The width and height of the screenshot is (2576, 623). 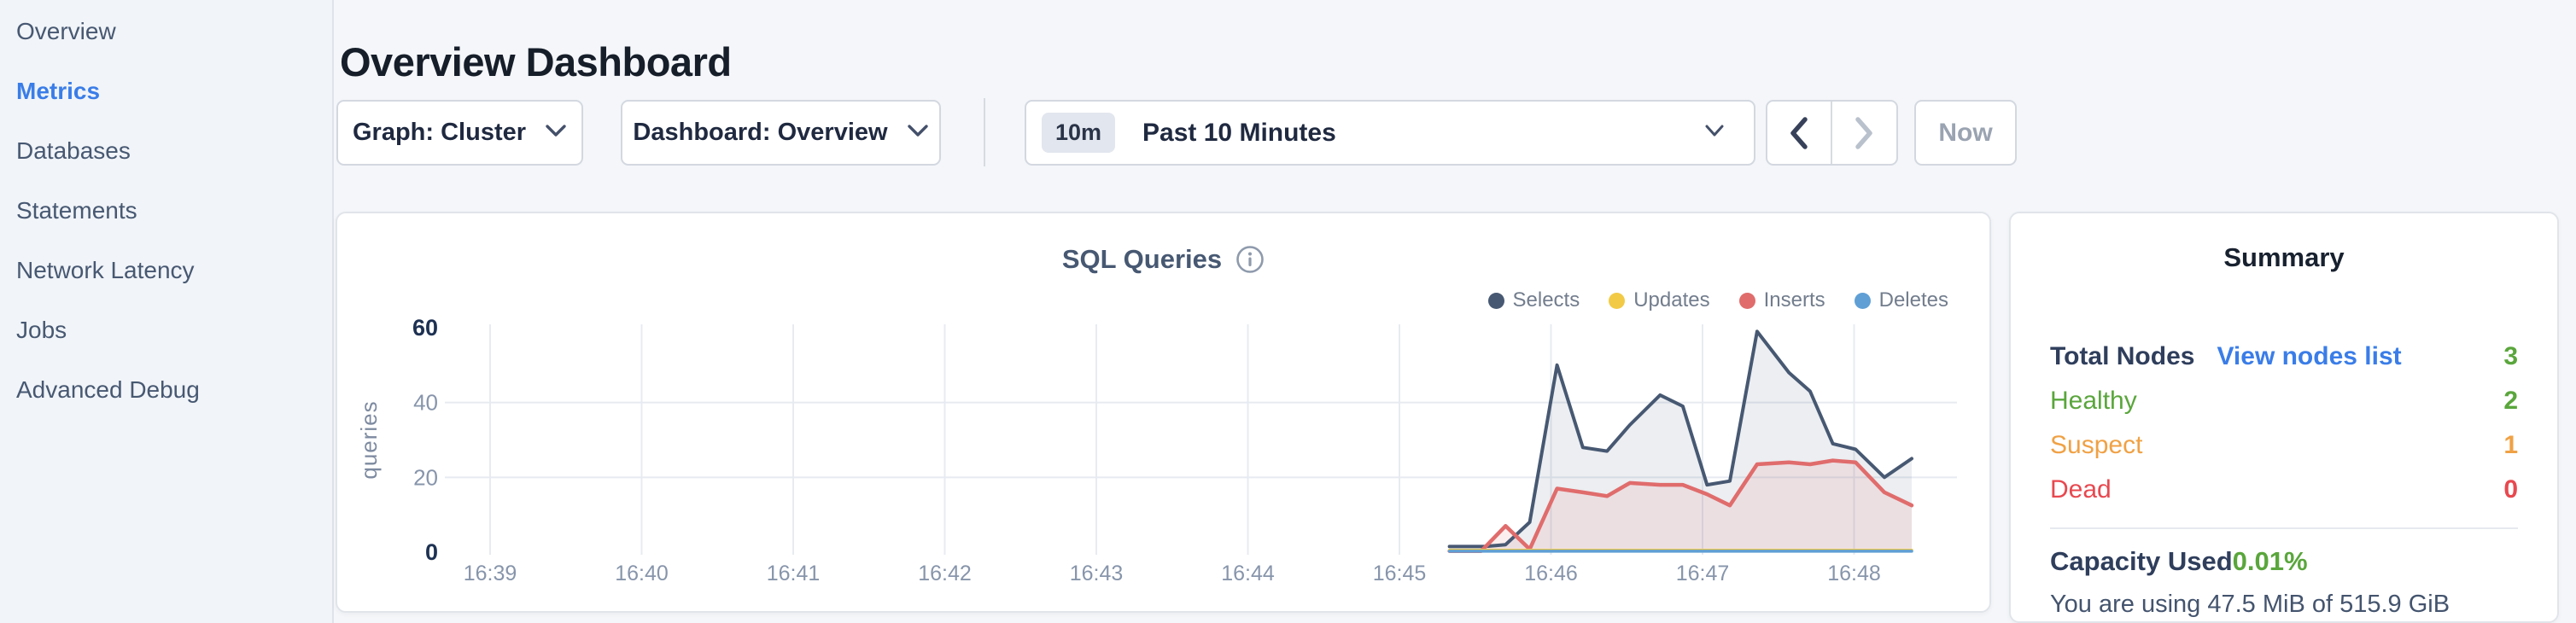 What do you see at coordinates (2510, 489) in the screenshot?
I see `dead-value: 0` at bounding box center [2510, 489].